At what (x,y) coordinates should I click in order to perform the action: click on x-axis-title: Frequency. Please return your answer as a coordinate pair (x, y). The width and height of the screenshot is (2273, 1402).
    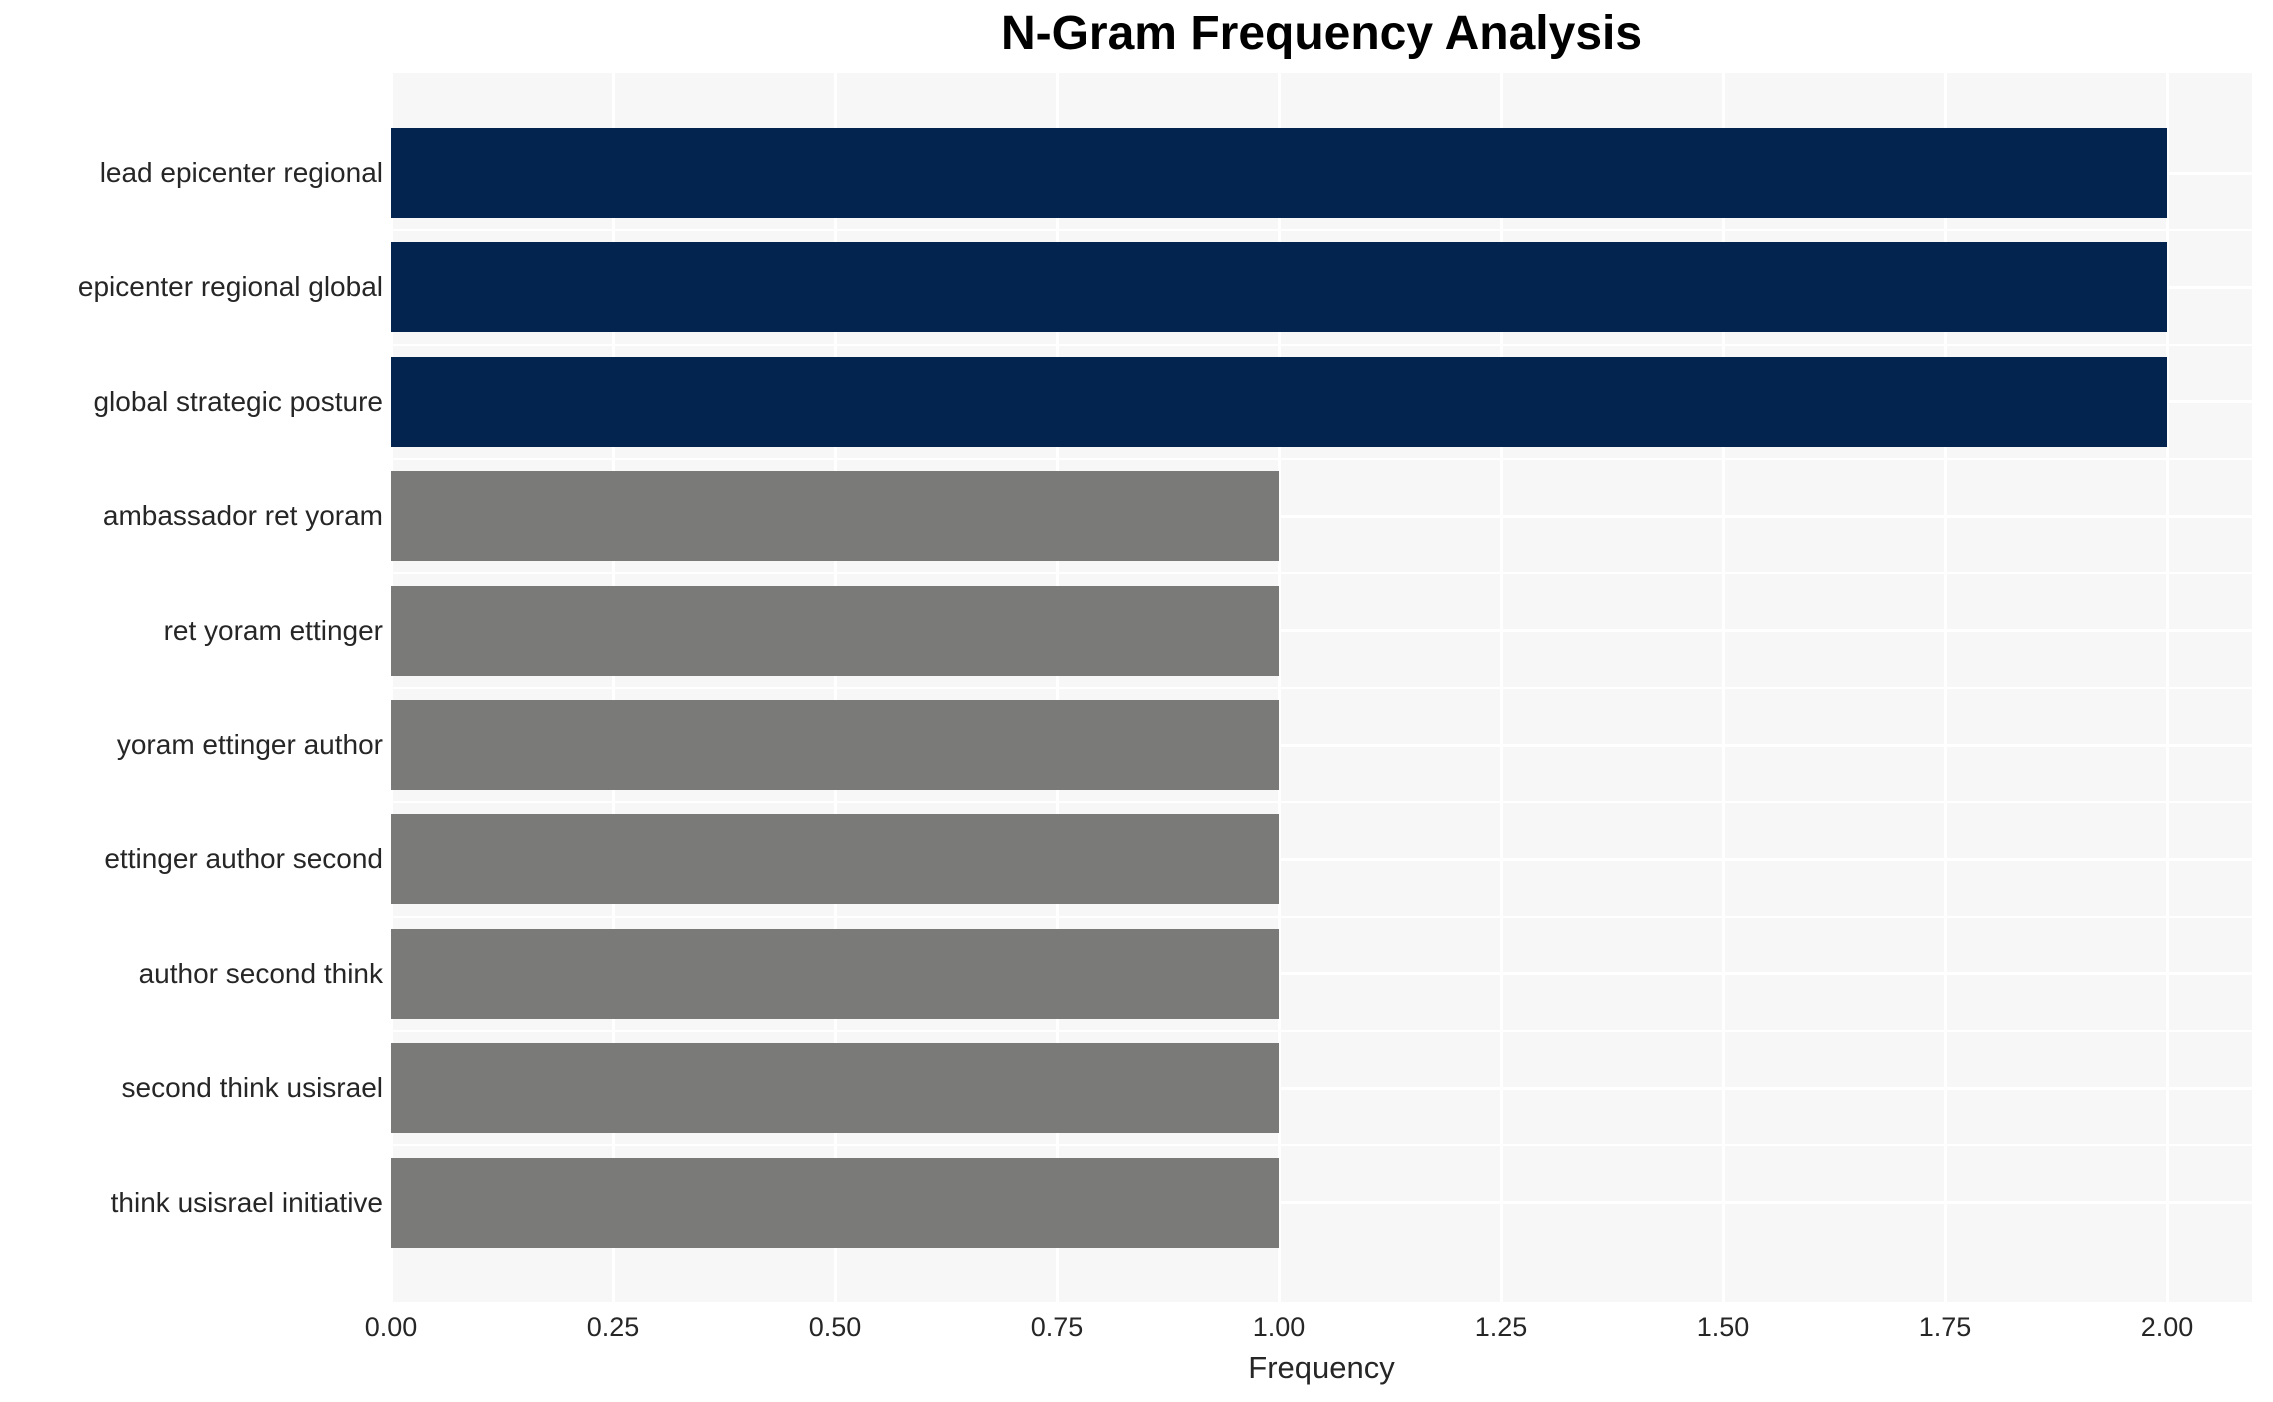
    Looking at the image, I should click on (1321, 1367).